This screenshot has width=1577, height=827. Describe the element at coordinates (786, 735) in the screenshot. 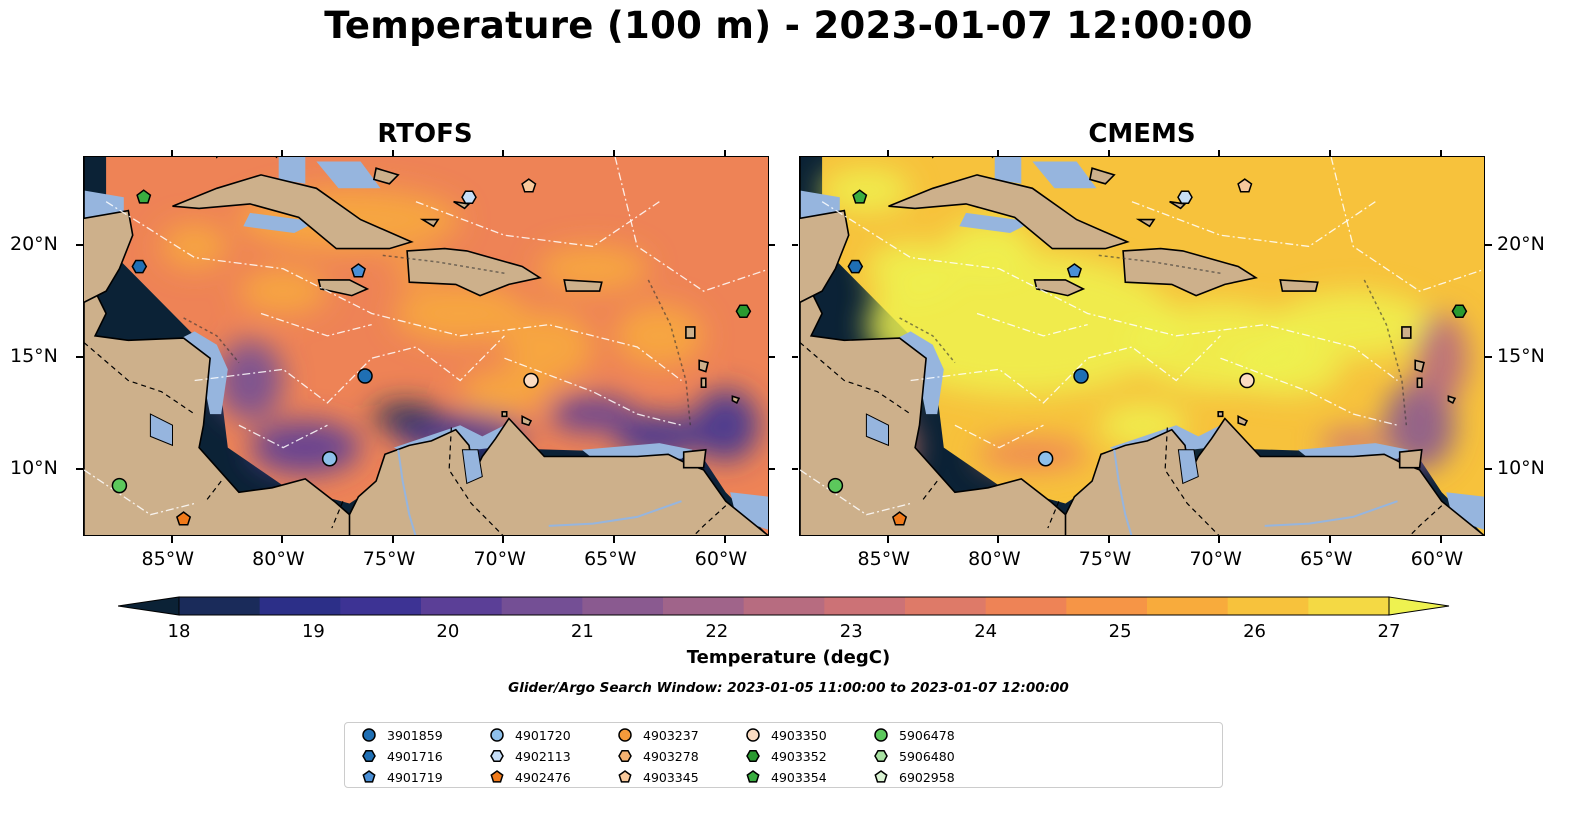

I see `legend-item-4903350: 4903350` at that location.